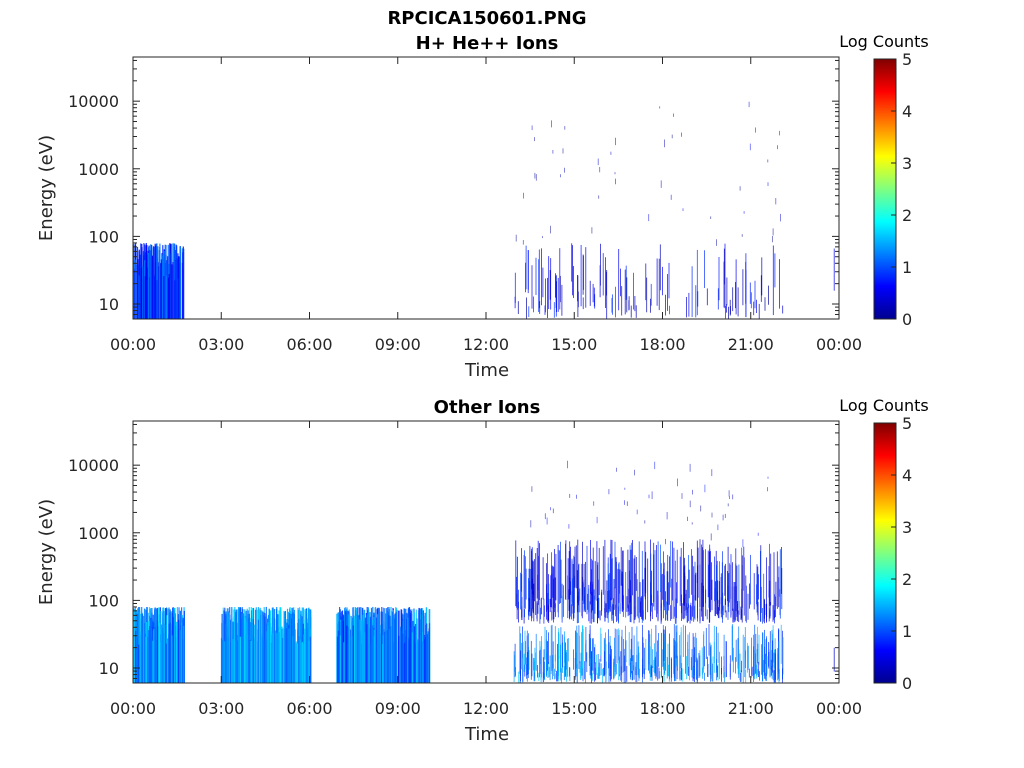 This screenshot has width=1024, height=768. What do you see at coordinates (486, 18) in the screenshot?
I see `figure-title: RPCICA150601.PNG` at bounding box center [486, 18].